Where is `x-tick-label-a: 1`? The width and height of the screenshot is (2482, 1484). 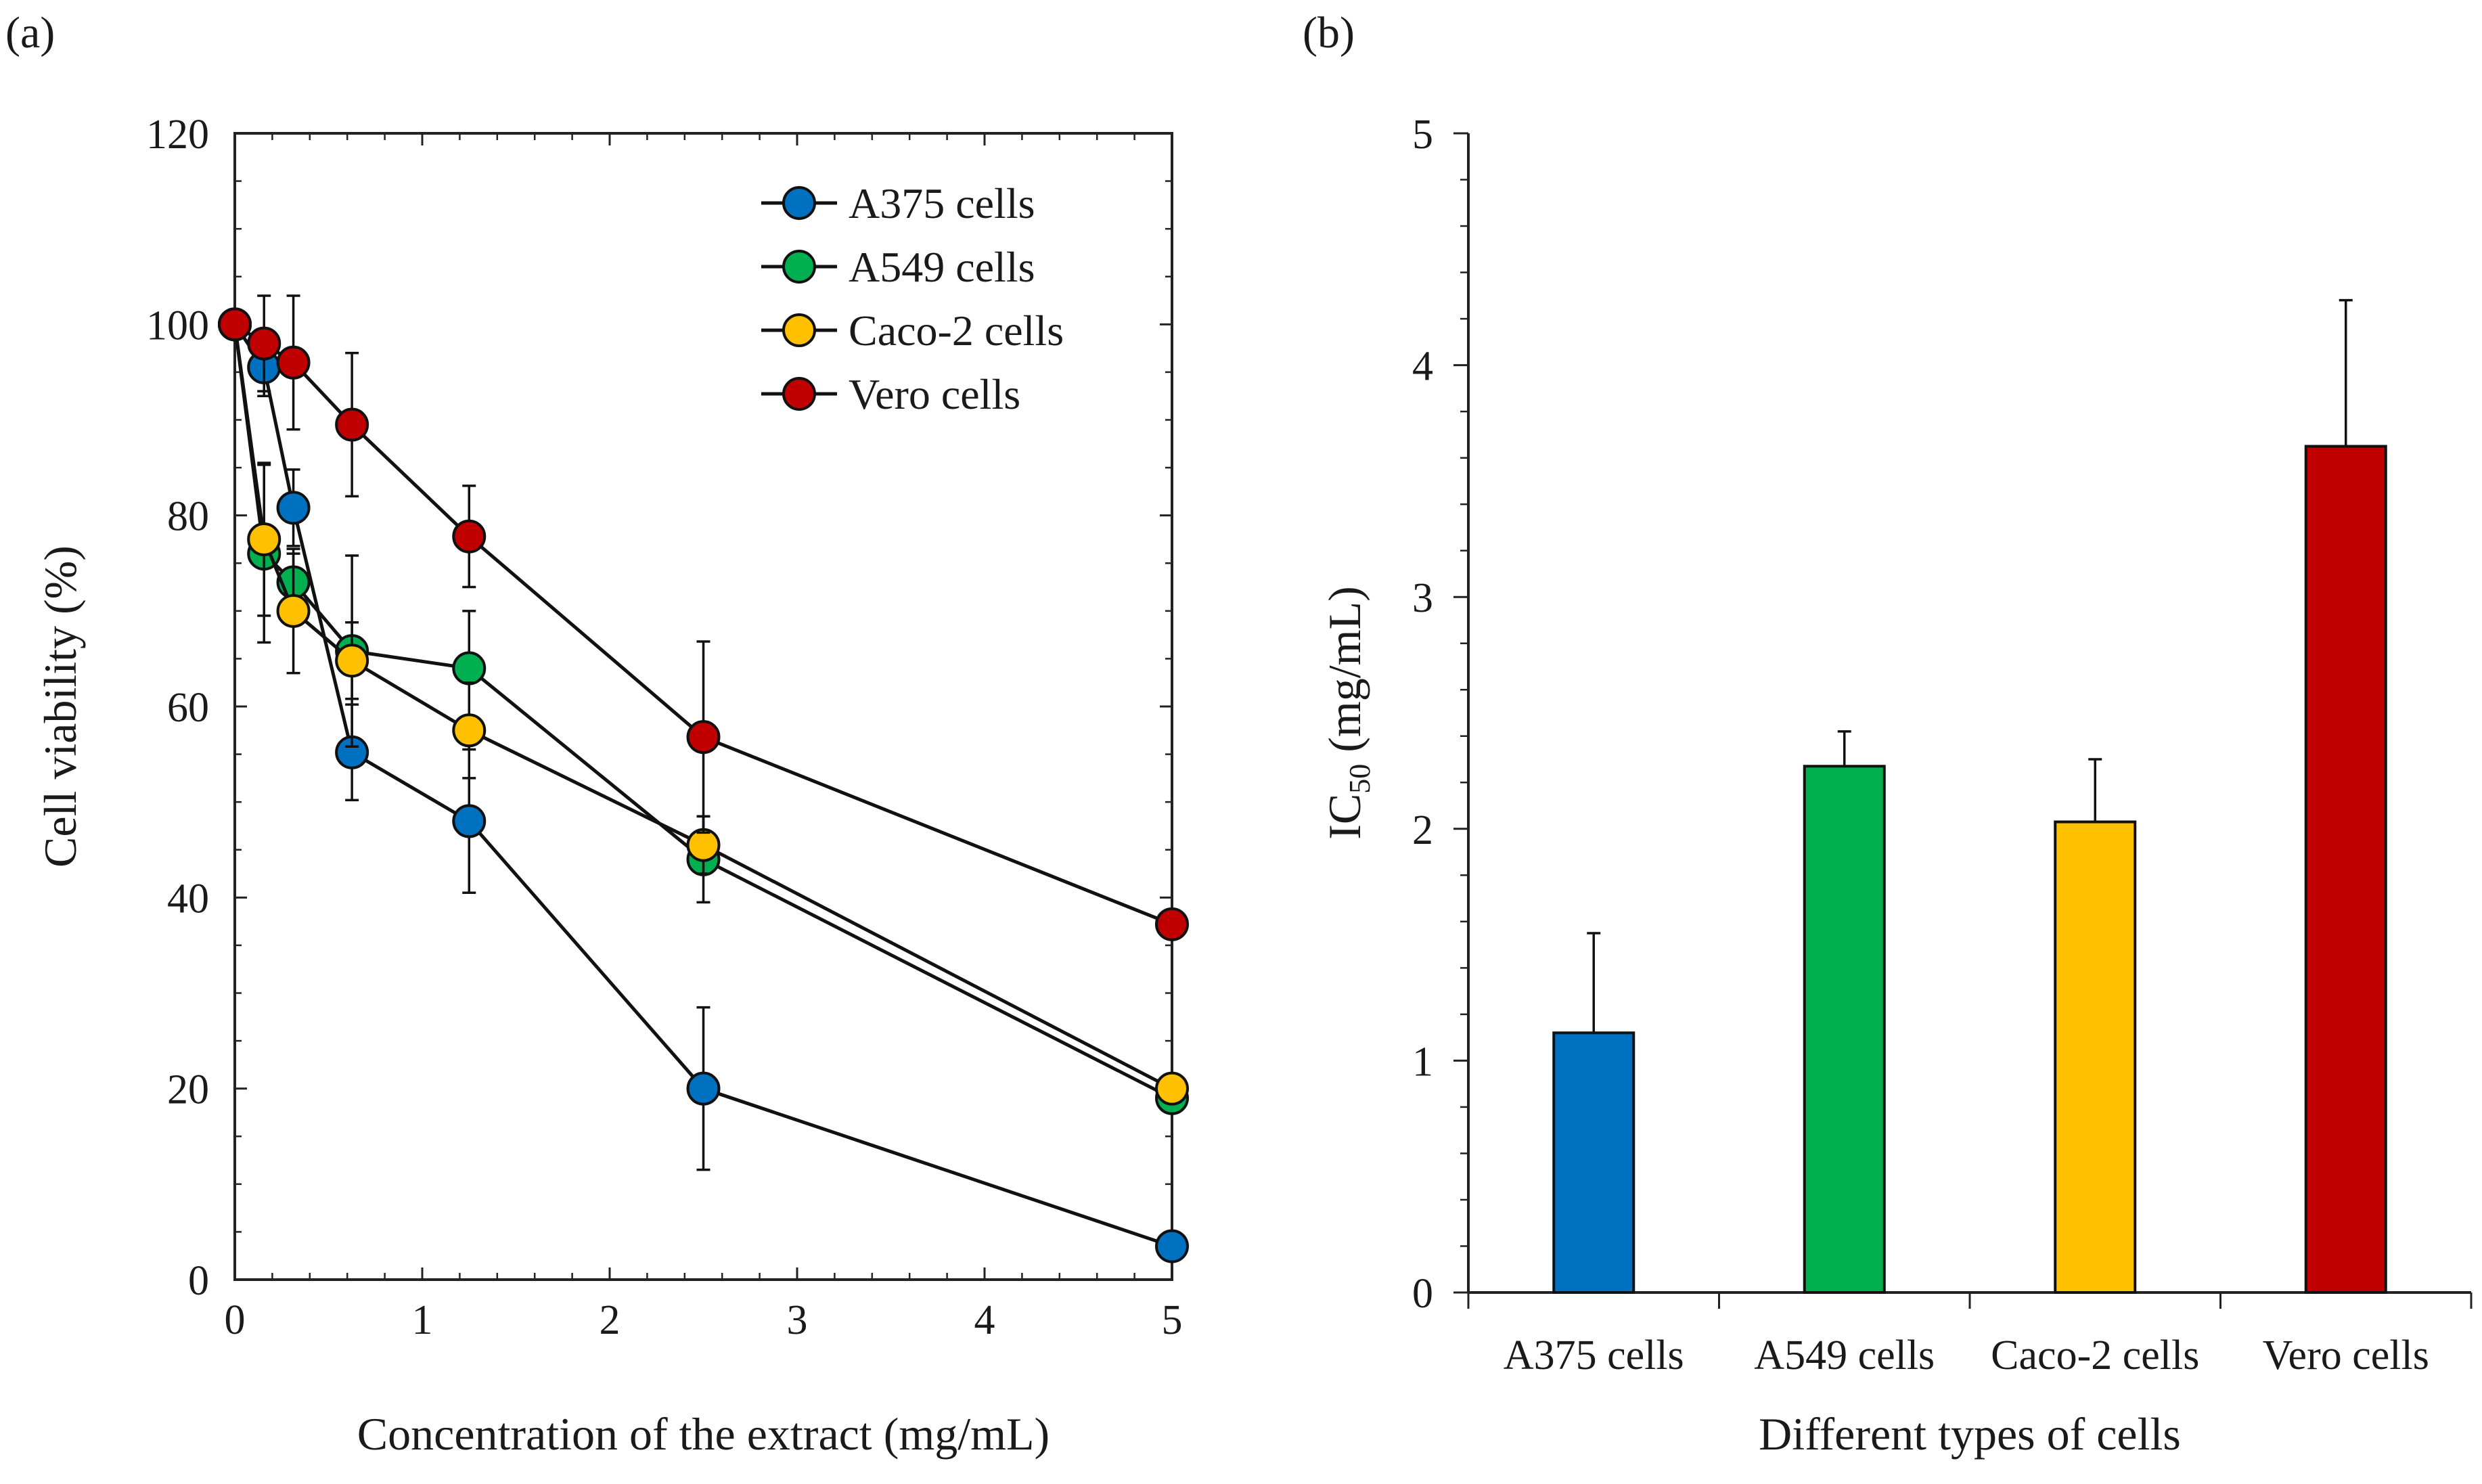 x-tick-label-a: 1 is located at coordinates (422, 1320).